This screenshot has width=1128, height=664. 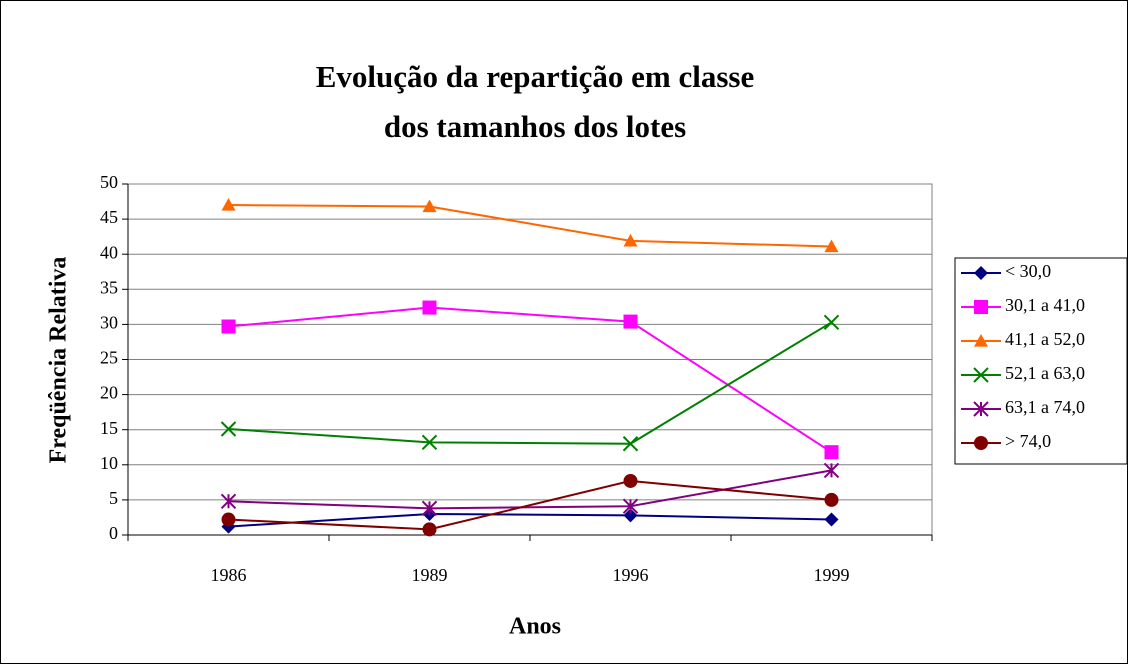 What do you see at coordinates (1028, 441) in the screenshot?
I see `legend-label: > 74,0` at bounding box center [1028, 441].